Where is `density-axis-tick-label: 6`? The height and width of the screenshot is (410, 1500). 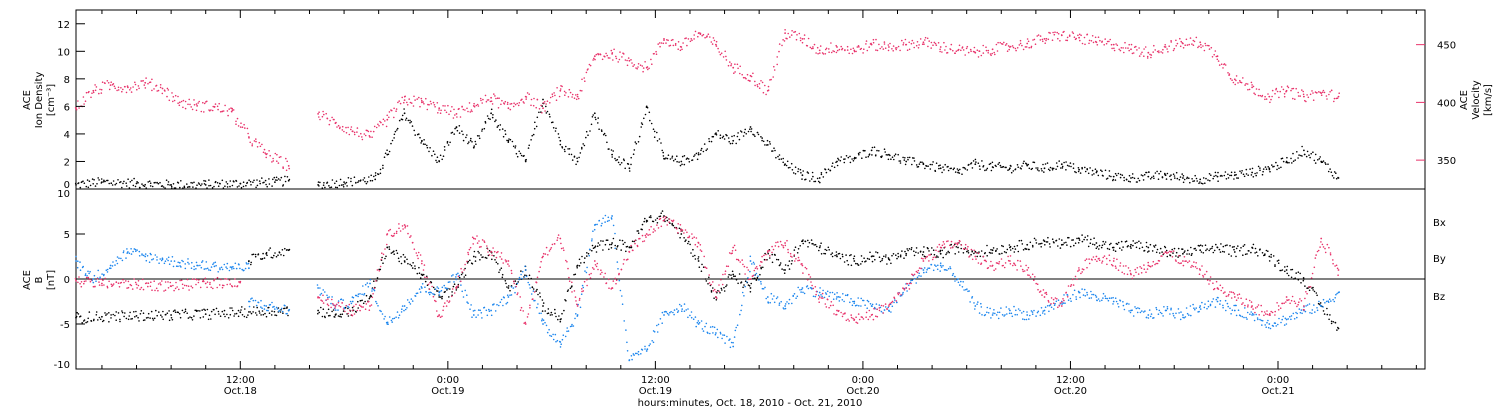 density-axis-tick-label: 6 is located at coordinates (67, 107).